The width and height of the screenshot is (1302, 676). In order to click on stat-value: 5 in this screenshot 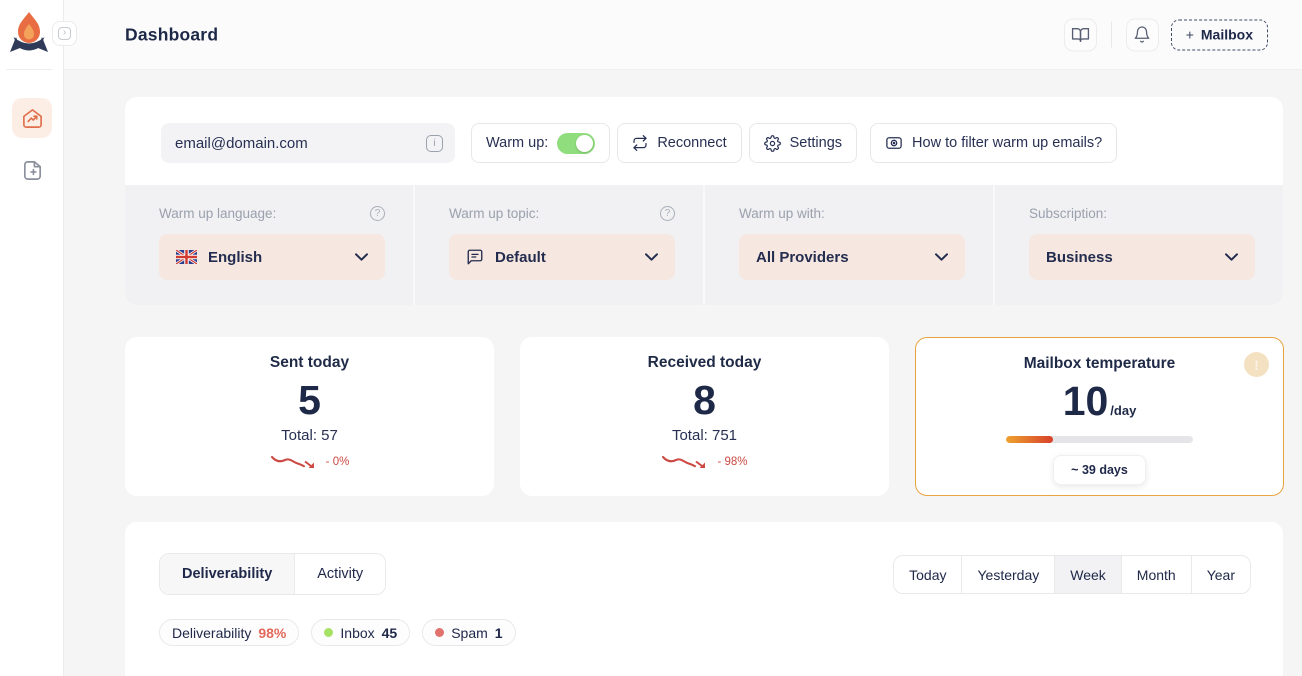, I will do `click(309, 400)`.